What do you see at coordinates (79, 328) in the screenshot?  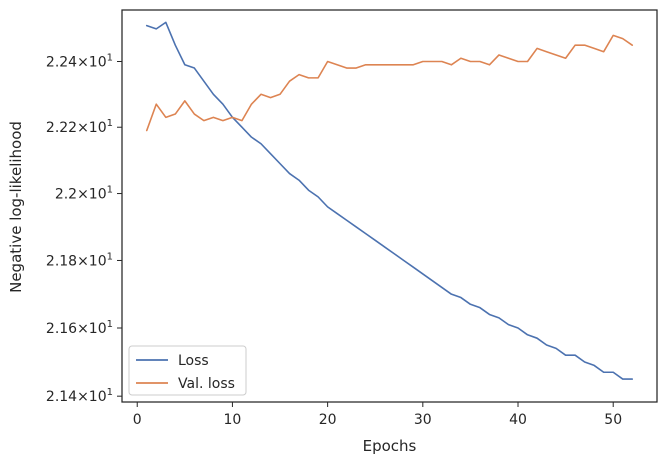 I see `y-tick-label: 2.16×10¹` at bounding box center [79, 328].